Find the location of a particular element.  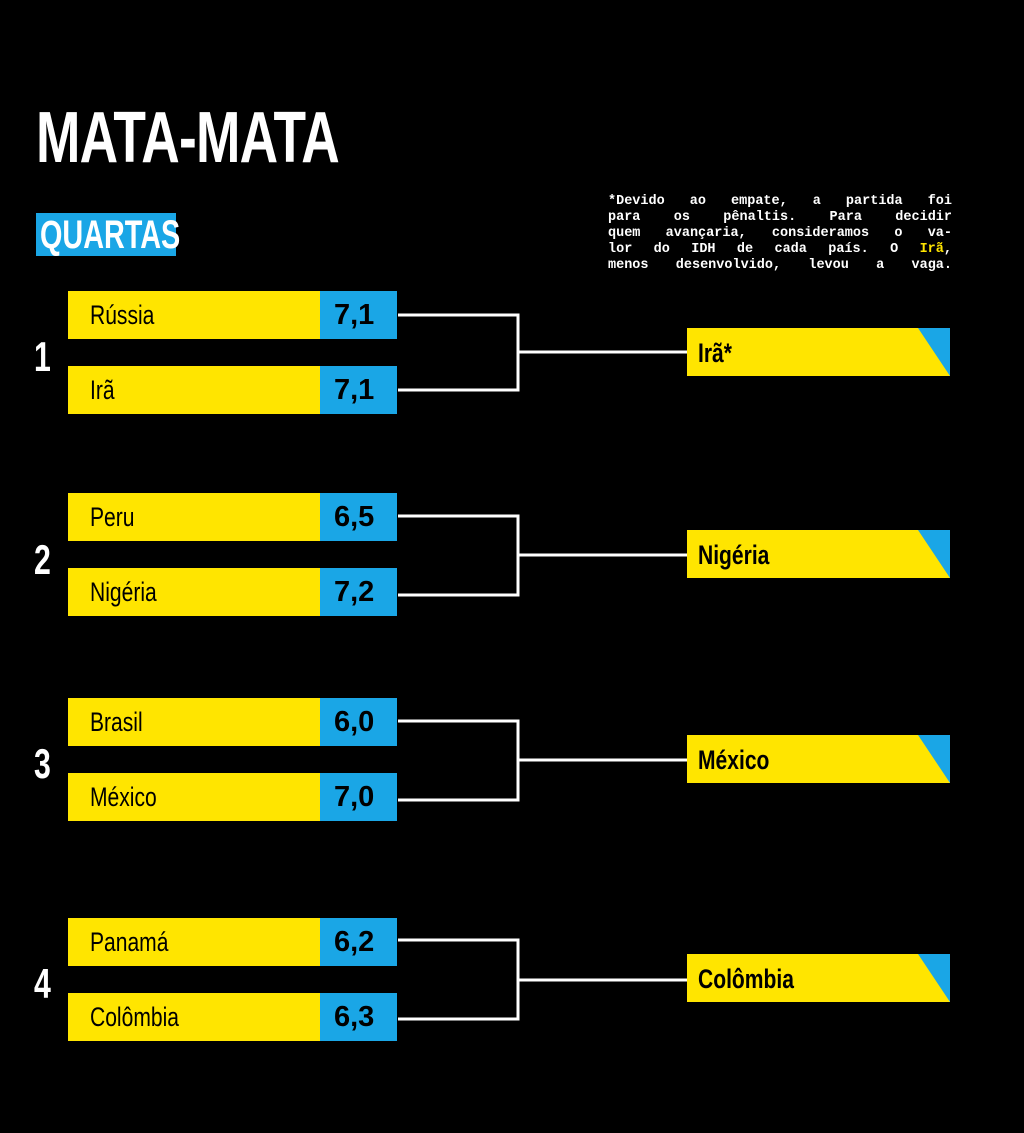

winner-box: Colômbia is located at coordinates (818, 978).